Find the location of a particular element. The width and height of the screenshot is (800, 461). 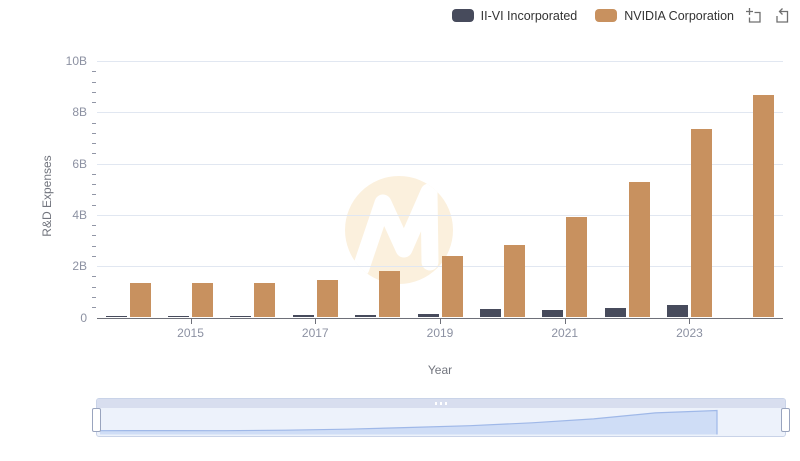

datazoom-move-handle is located at coordinates (441, 403).